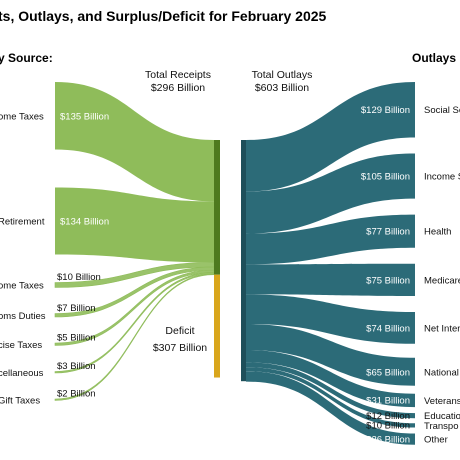 Image resolution: width=460 pixels, height=460 pixels. What do you see at coordinates (76, 338) in the screenshot?
I see `receipt-value-label: $5 Billion` at bounding box center [76, 338].